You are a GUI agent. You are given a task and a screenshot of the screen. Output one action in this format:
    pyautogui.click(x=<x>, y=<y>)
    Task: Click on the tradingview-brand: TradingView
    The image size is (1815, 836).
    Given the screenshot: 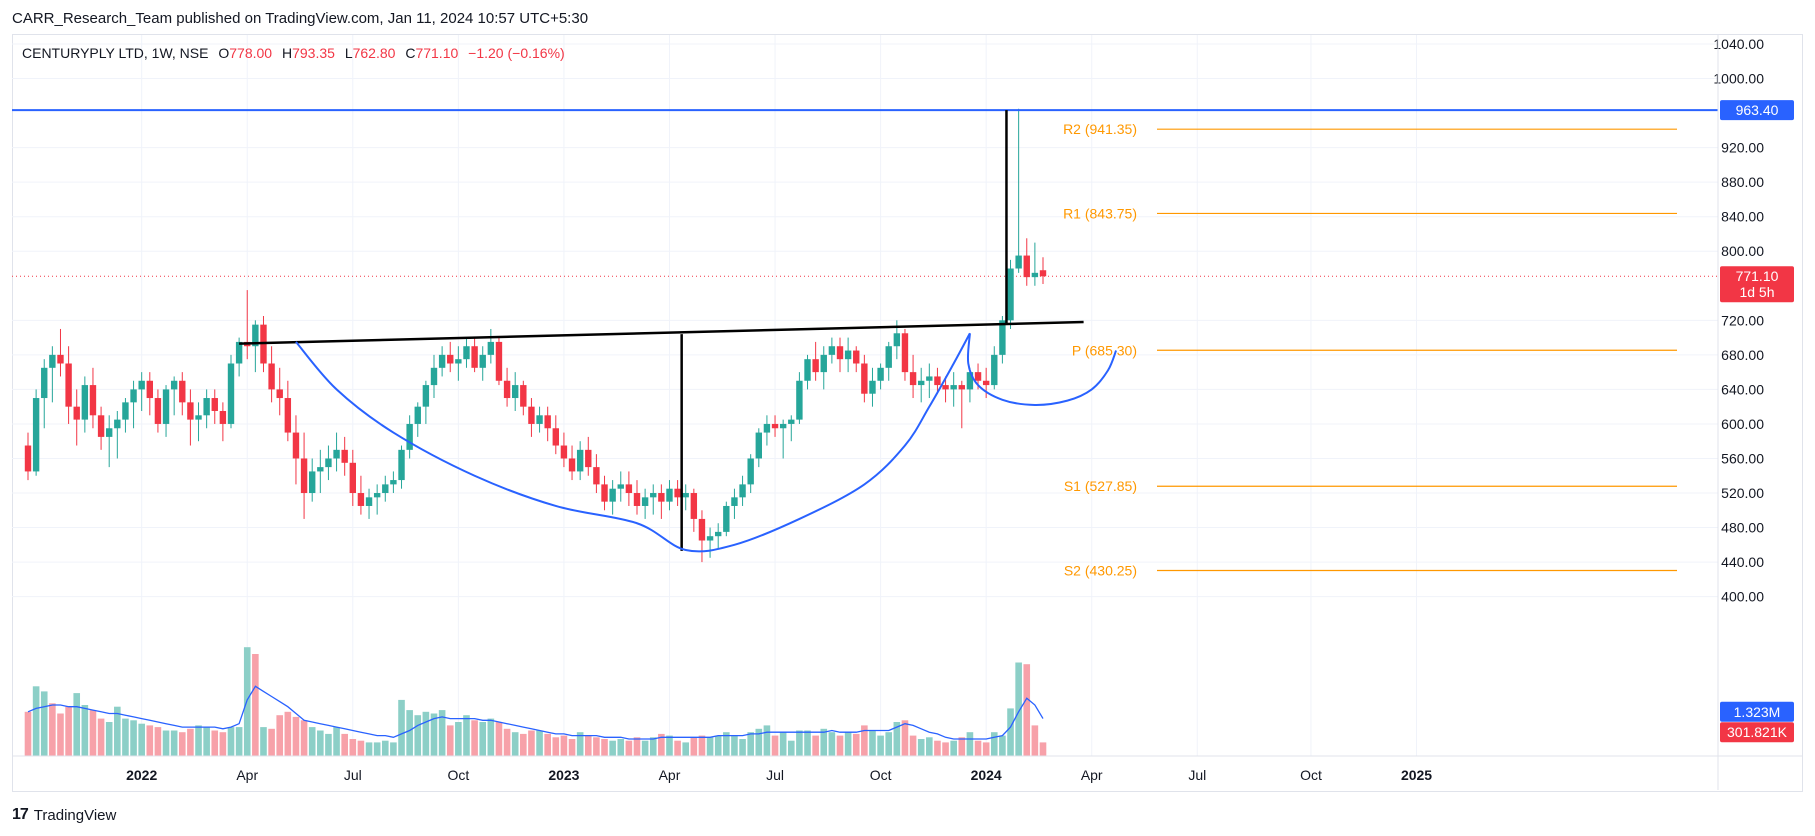 What is the action you would take?
    pyautogui.click(x=75, y=815)
    